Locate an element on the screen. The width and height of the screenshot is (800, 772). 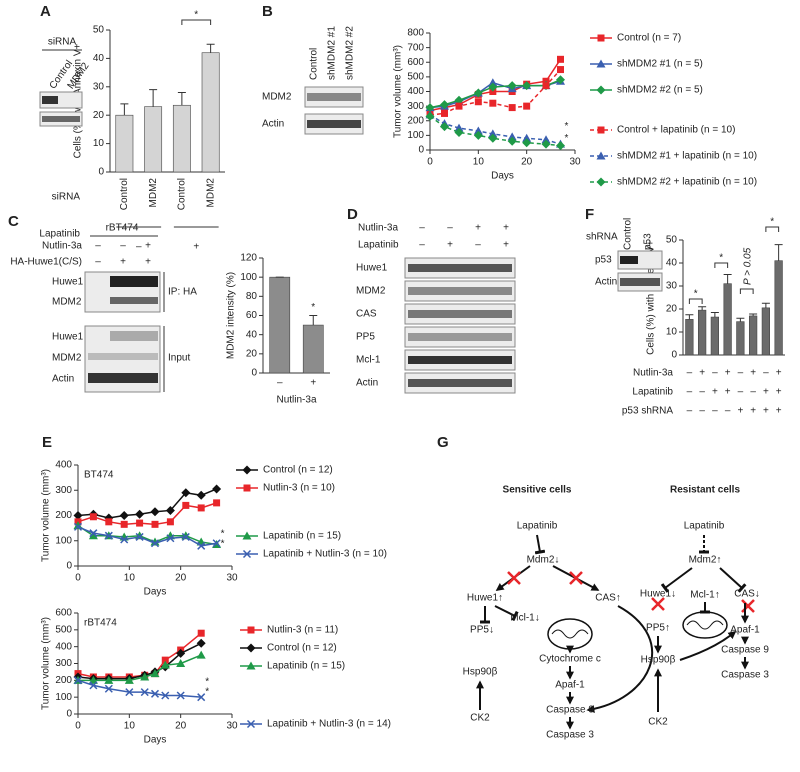
row-label: Huwe1 is located at coordinates (372, 268).